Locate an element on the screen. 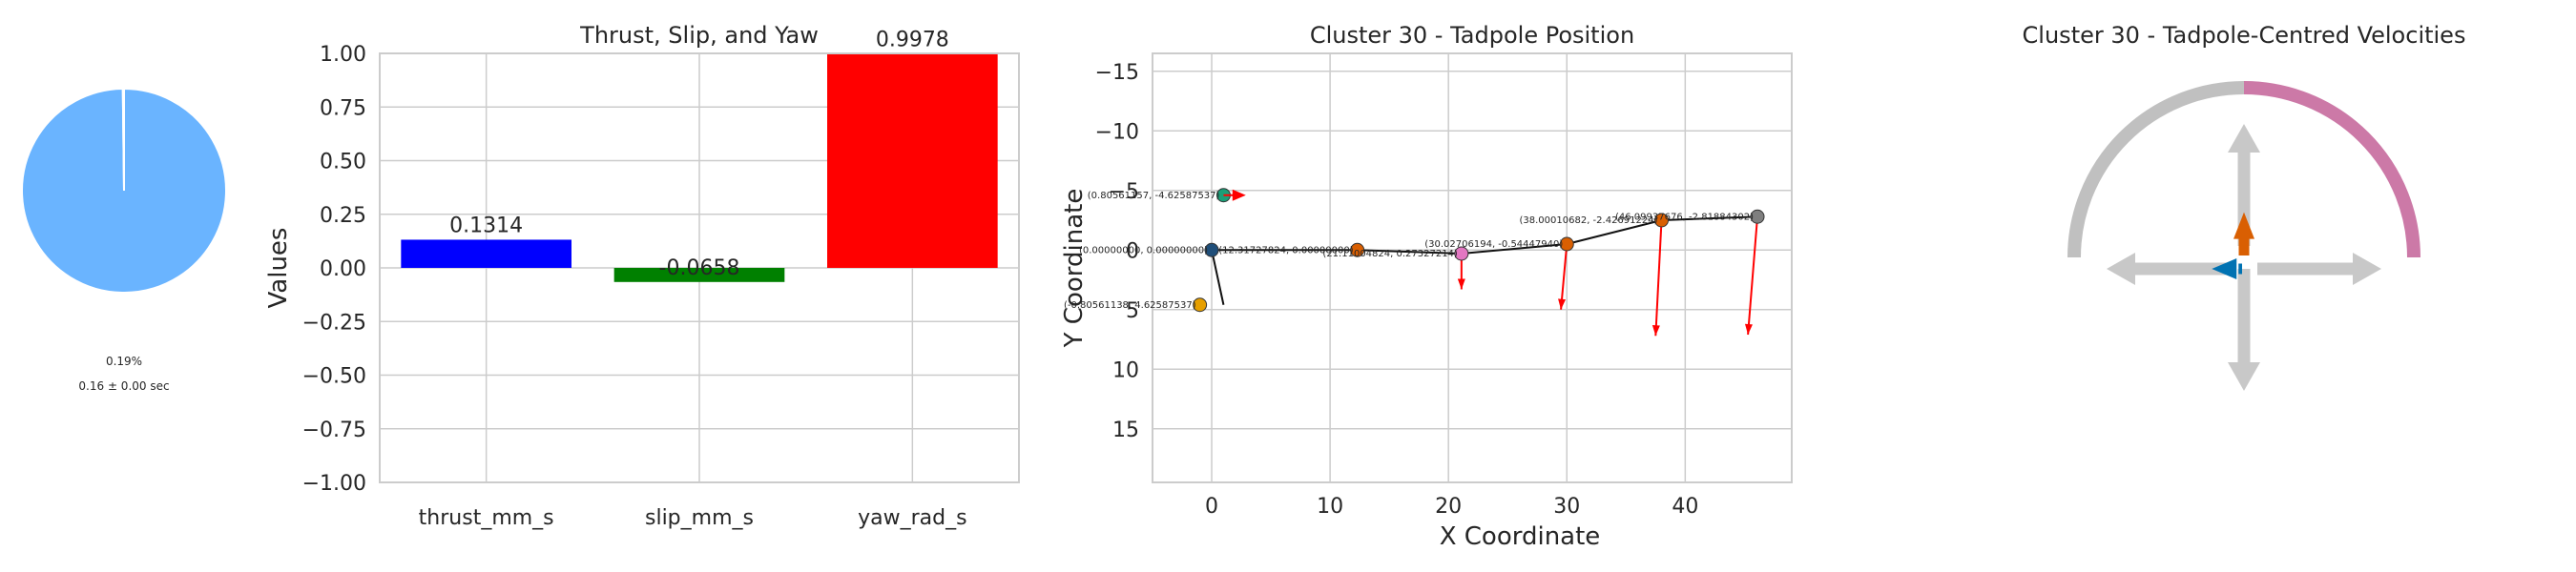  bar-y-tick-7: 0.75 is located at coordinates (343, 108).